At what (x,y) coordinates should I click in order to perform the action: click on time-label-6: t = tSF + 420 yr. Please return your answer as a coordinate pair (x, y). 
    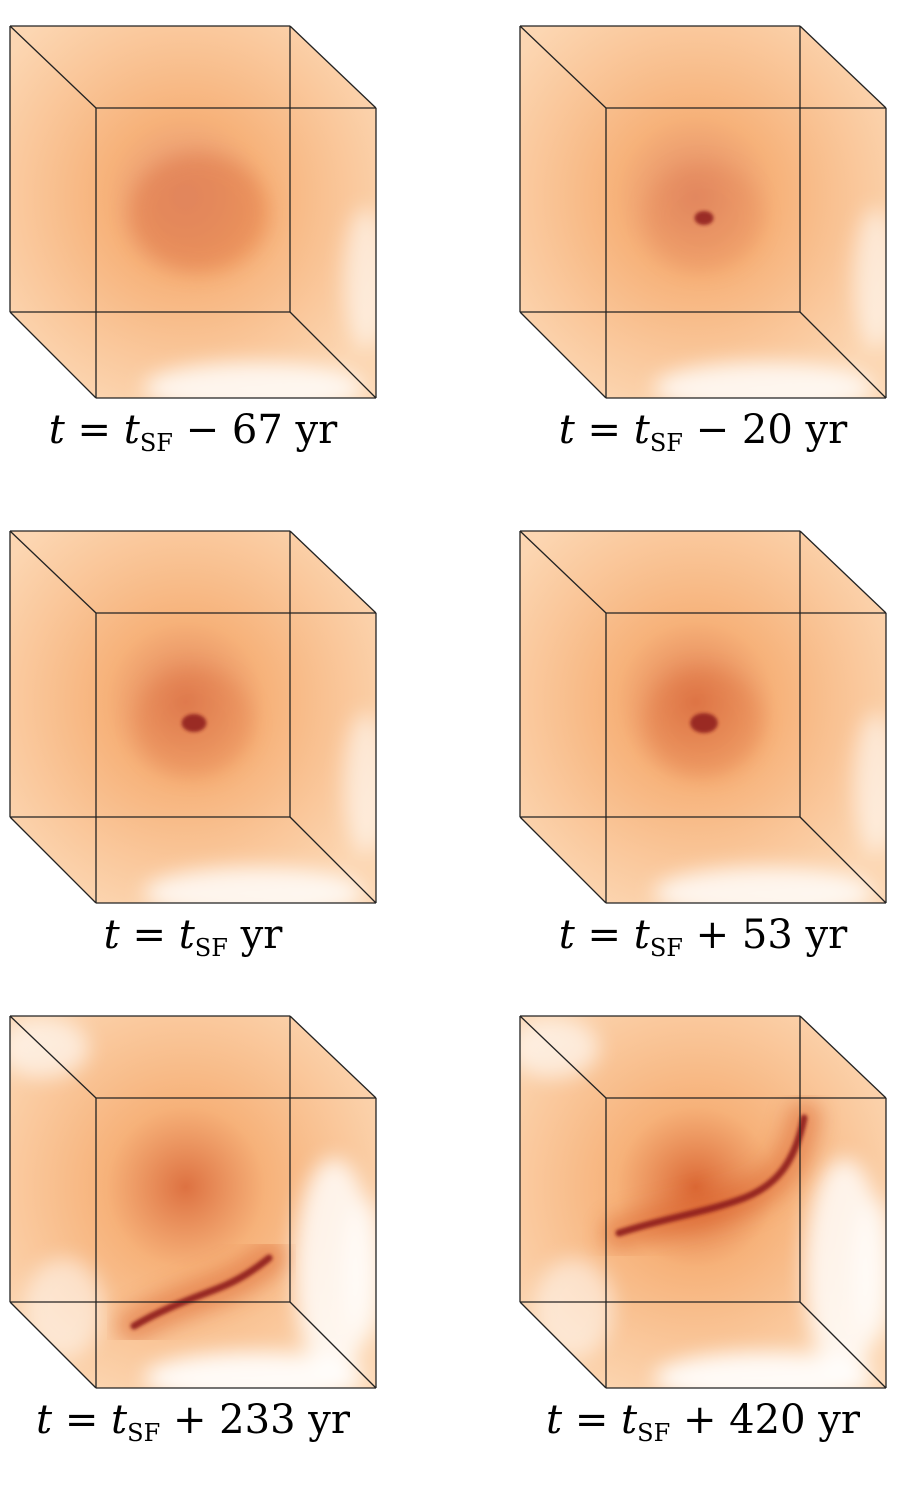
    Looking at the image, I should click on (703, 1426).